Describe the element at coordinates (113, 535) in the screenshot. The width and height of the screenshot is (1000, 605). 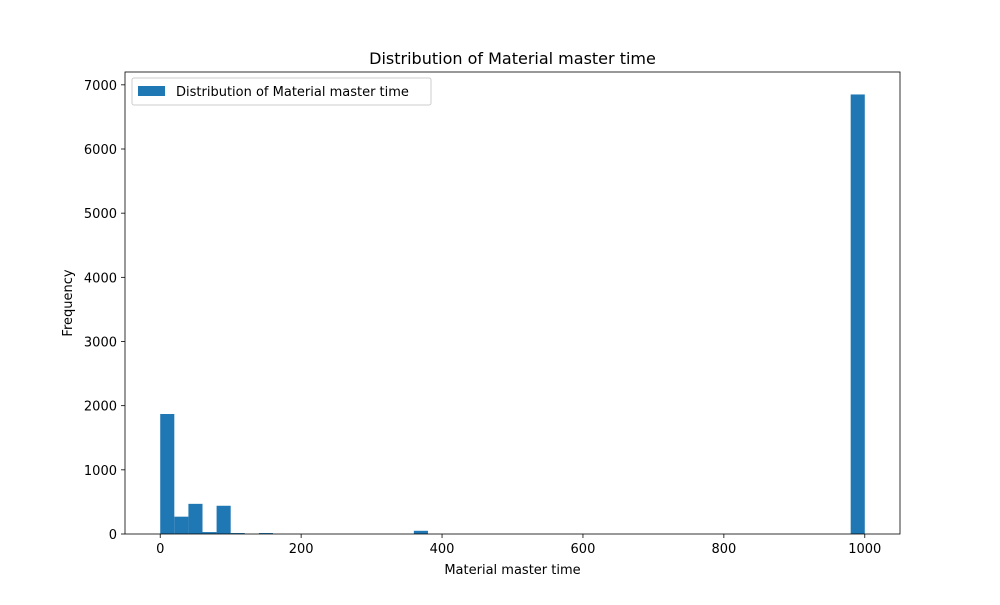
I see `y-tick-label: 0` at that location.